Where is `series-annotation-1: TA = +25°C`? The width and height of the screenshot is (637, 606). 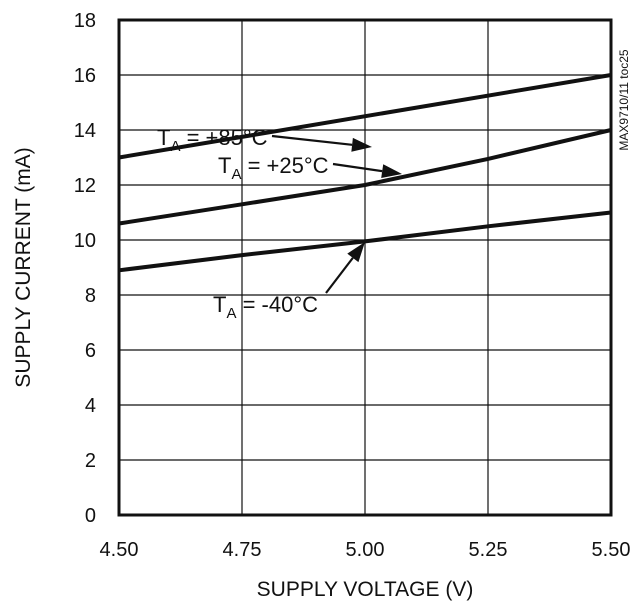
series-annotation-1: TA = +25°C is located at coordinates (310, 168).